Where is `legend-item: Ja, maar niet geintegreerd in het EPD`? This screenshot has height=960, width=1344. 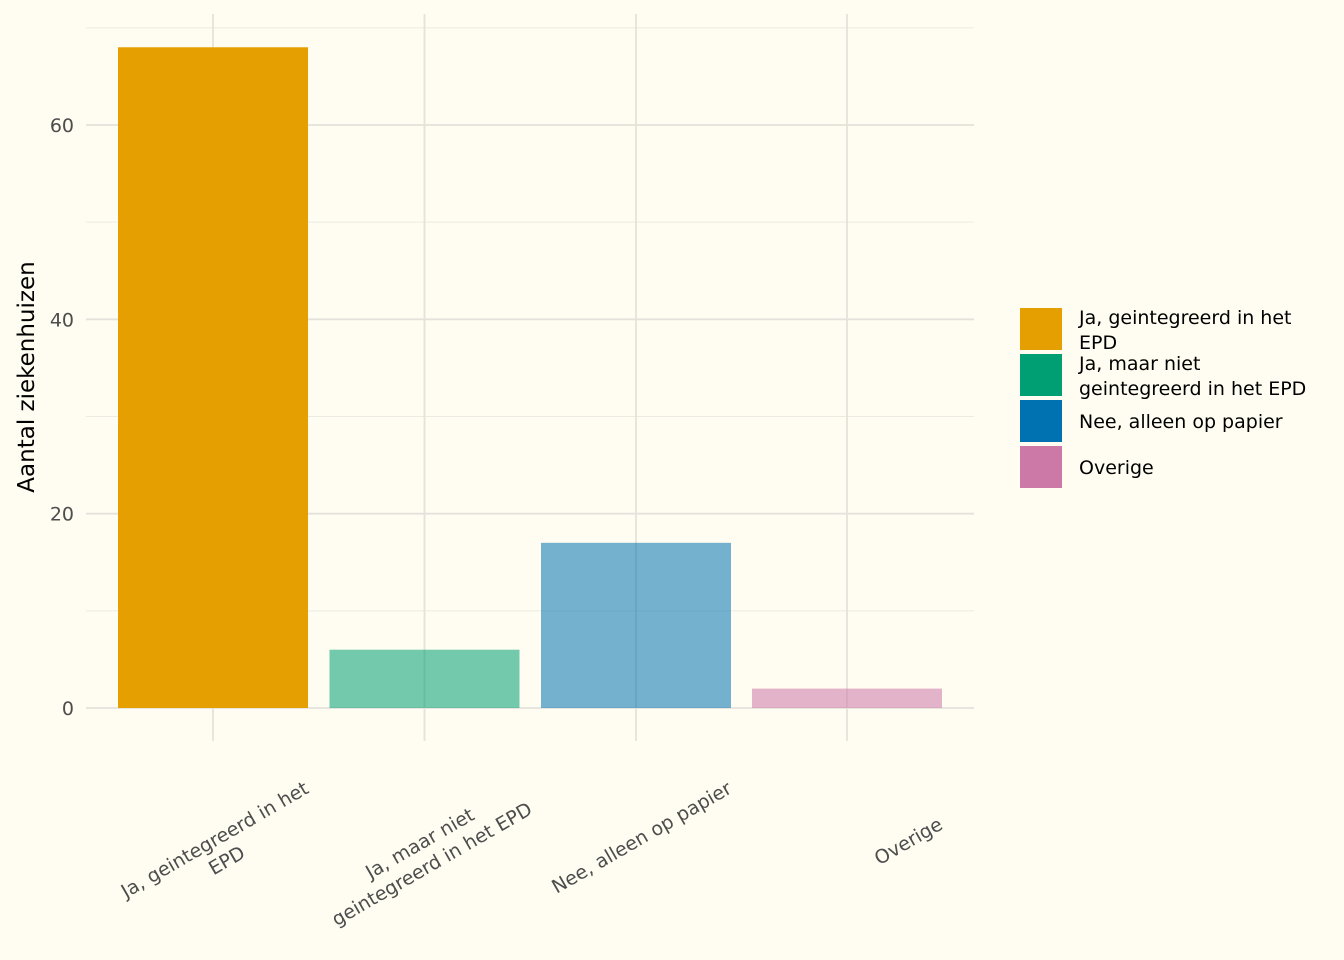
legend-item: Ja, maar niet geintegreerd in het EPD is located at coordinates (1163, 376).